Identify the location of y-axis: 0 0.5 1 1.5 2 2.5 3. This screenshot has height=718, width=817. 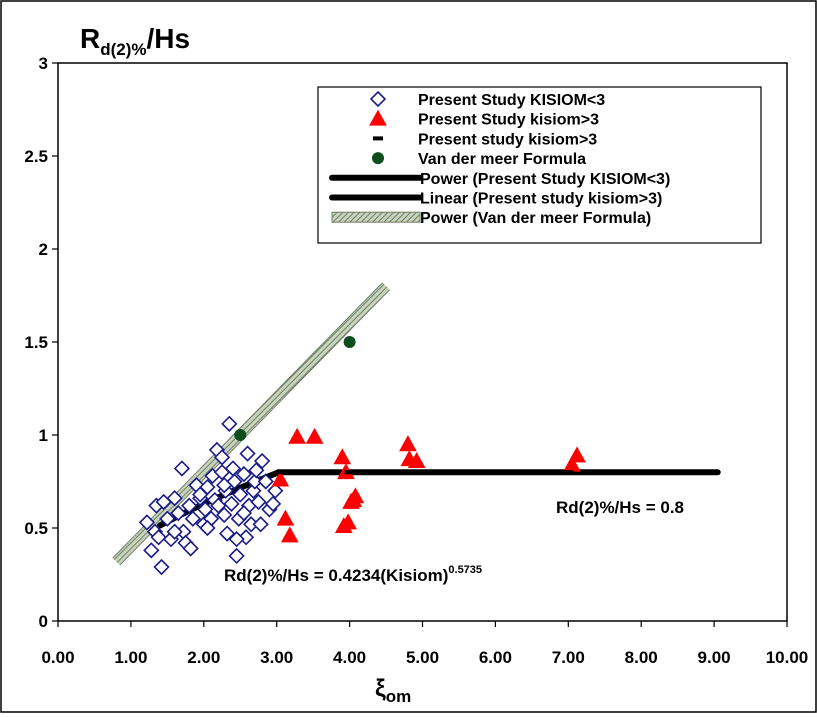
(41, 342).